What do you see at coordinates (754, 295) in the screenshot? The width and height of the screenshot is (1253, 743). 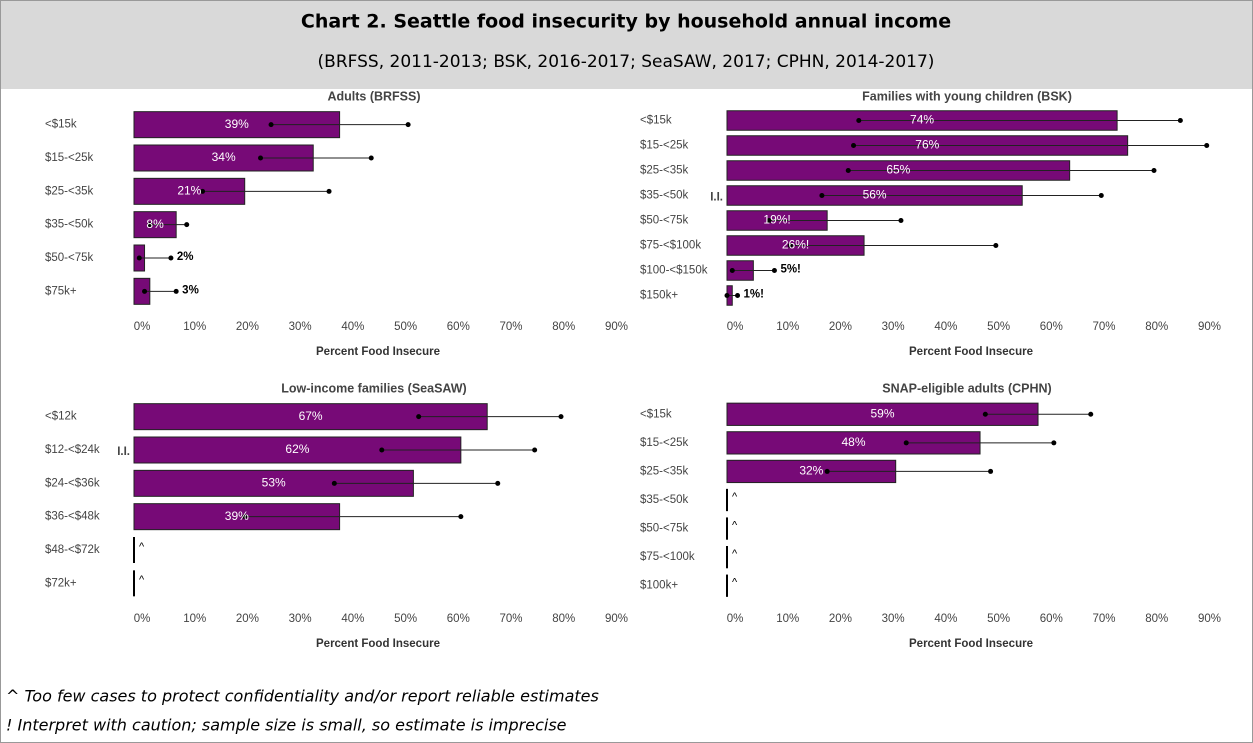 I see `value-label: 1%!` at bounding box center [754, 295].